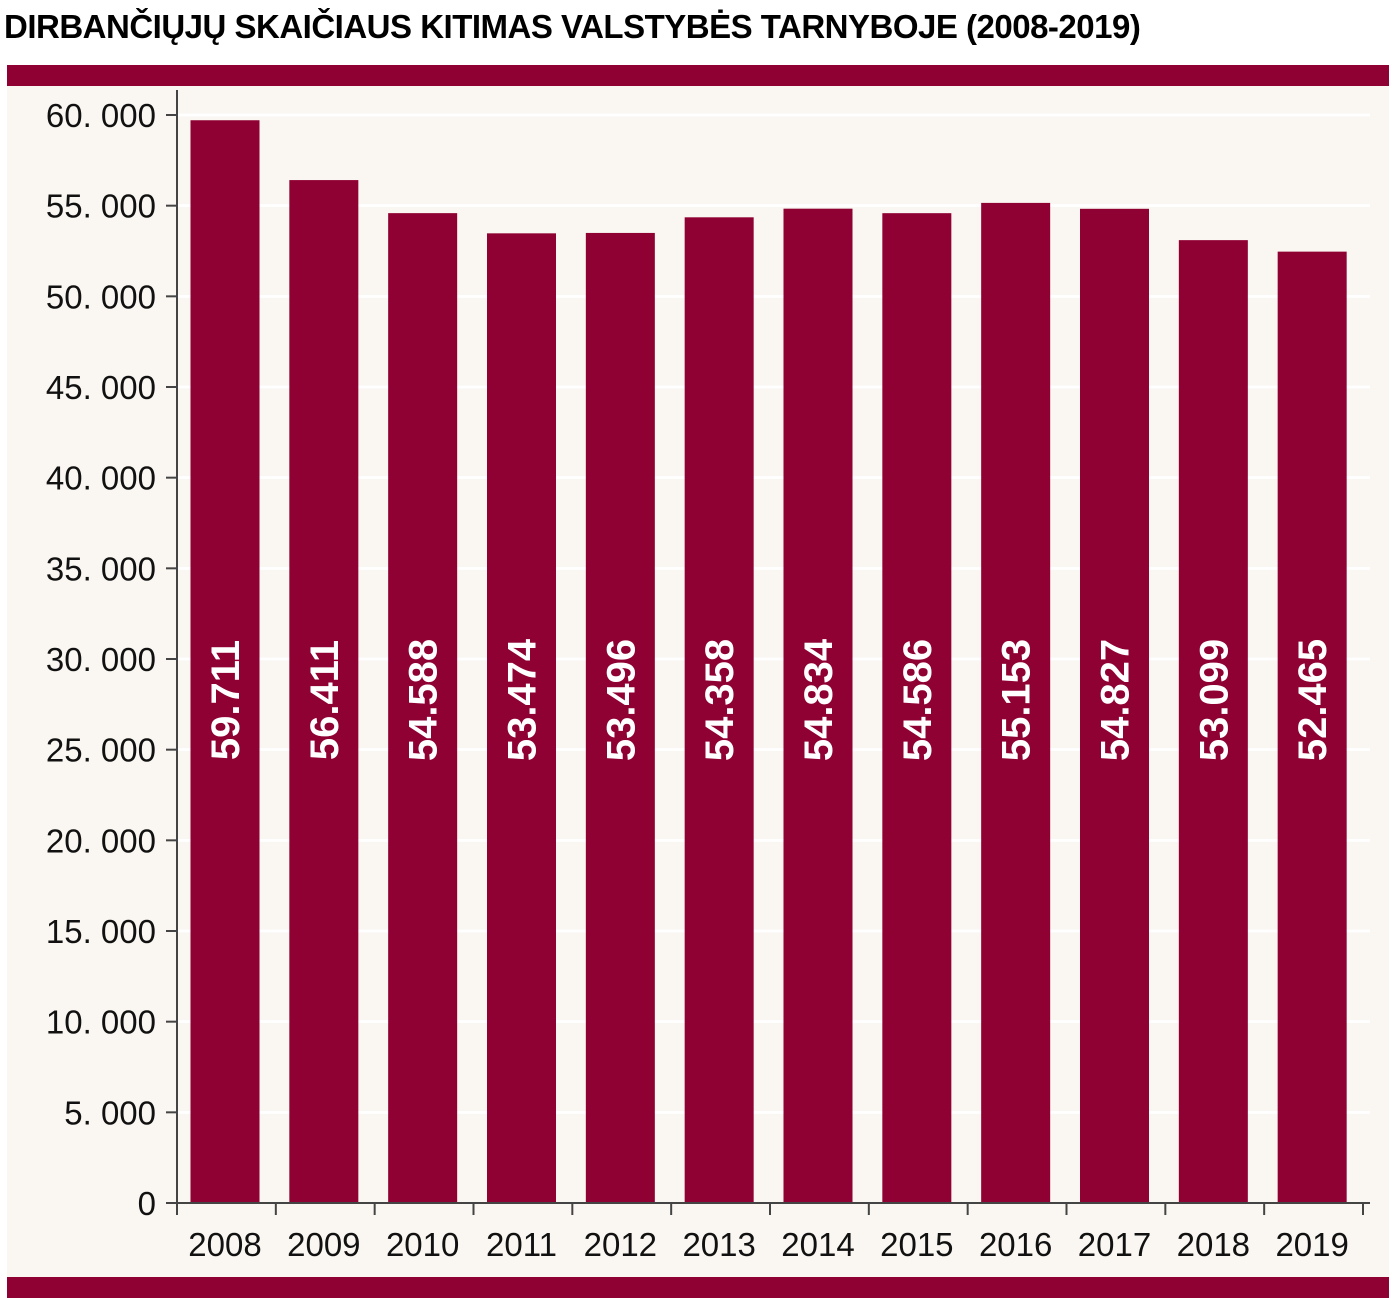 The width and height of the screenshot is (1396, 1298). Describe the element at coordinates (817, 1244) in the screenshot. I see `x-tick-label: 2014` at that location.